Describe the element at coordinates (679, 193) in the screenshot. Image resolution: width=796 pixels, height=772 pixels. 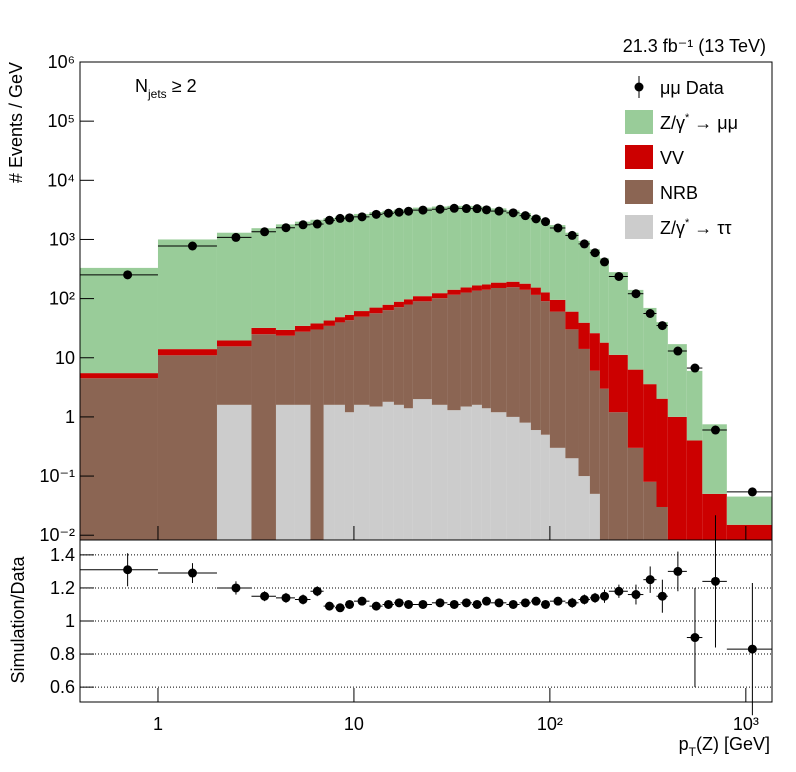
I see `legend-label: NRB` at that location.